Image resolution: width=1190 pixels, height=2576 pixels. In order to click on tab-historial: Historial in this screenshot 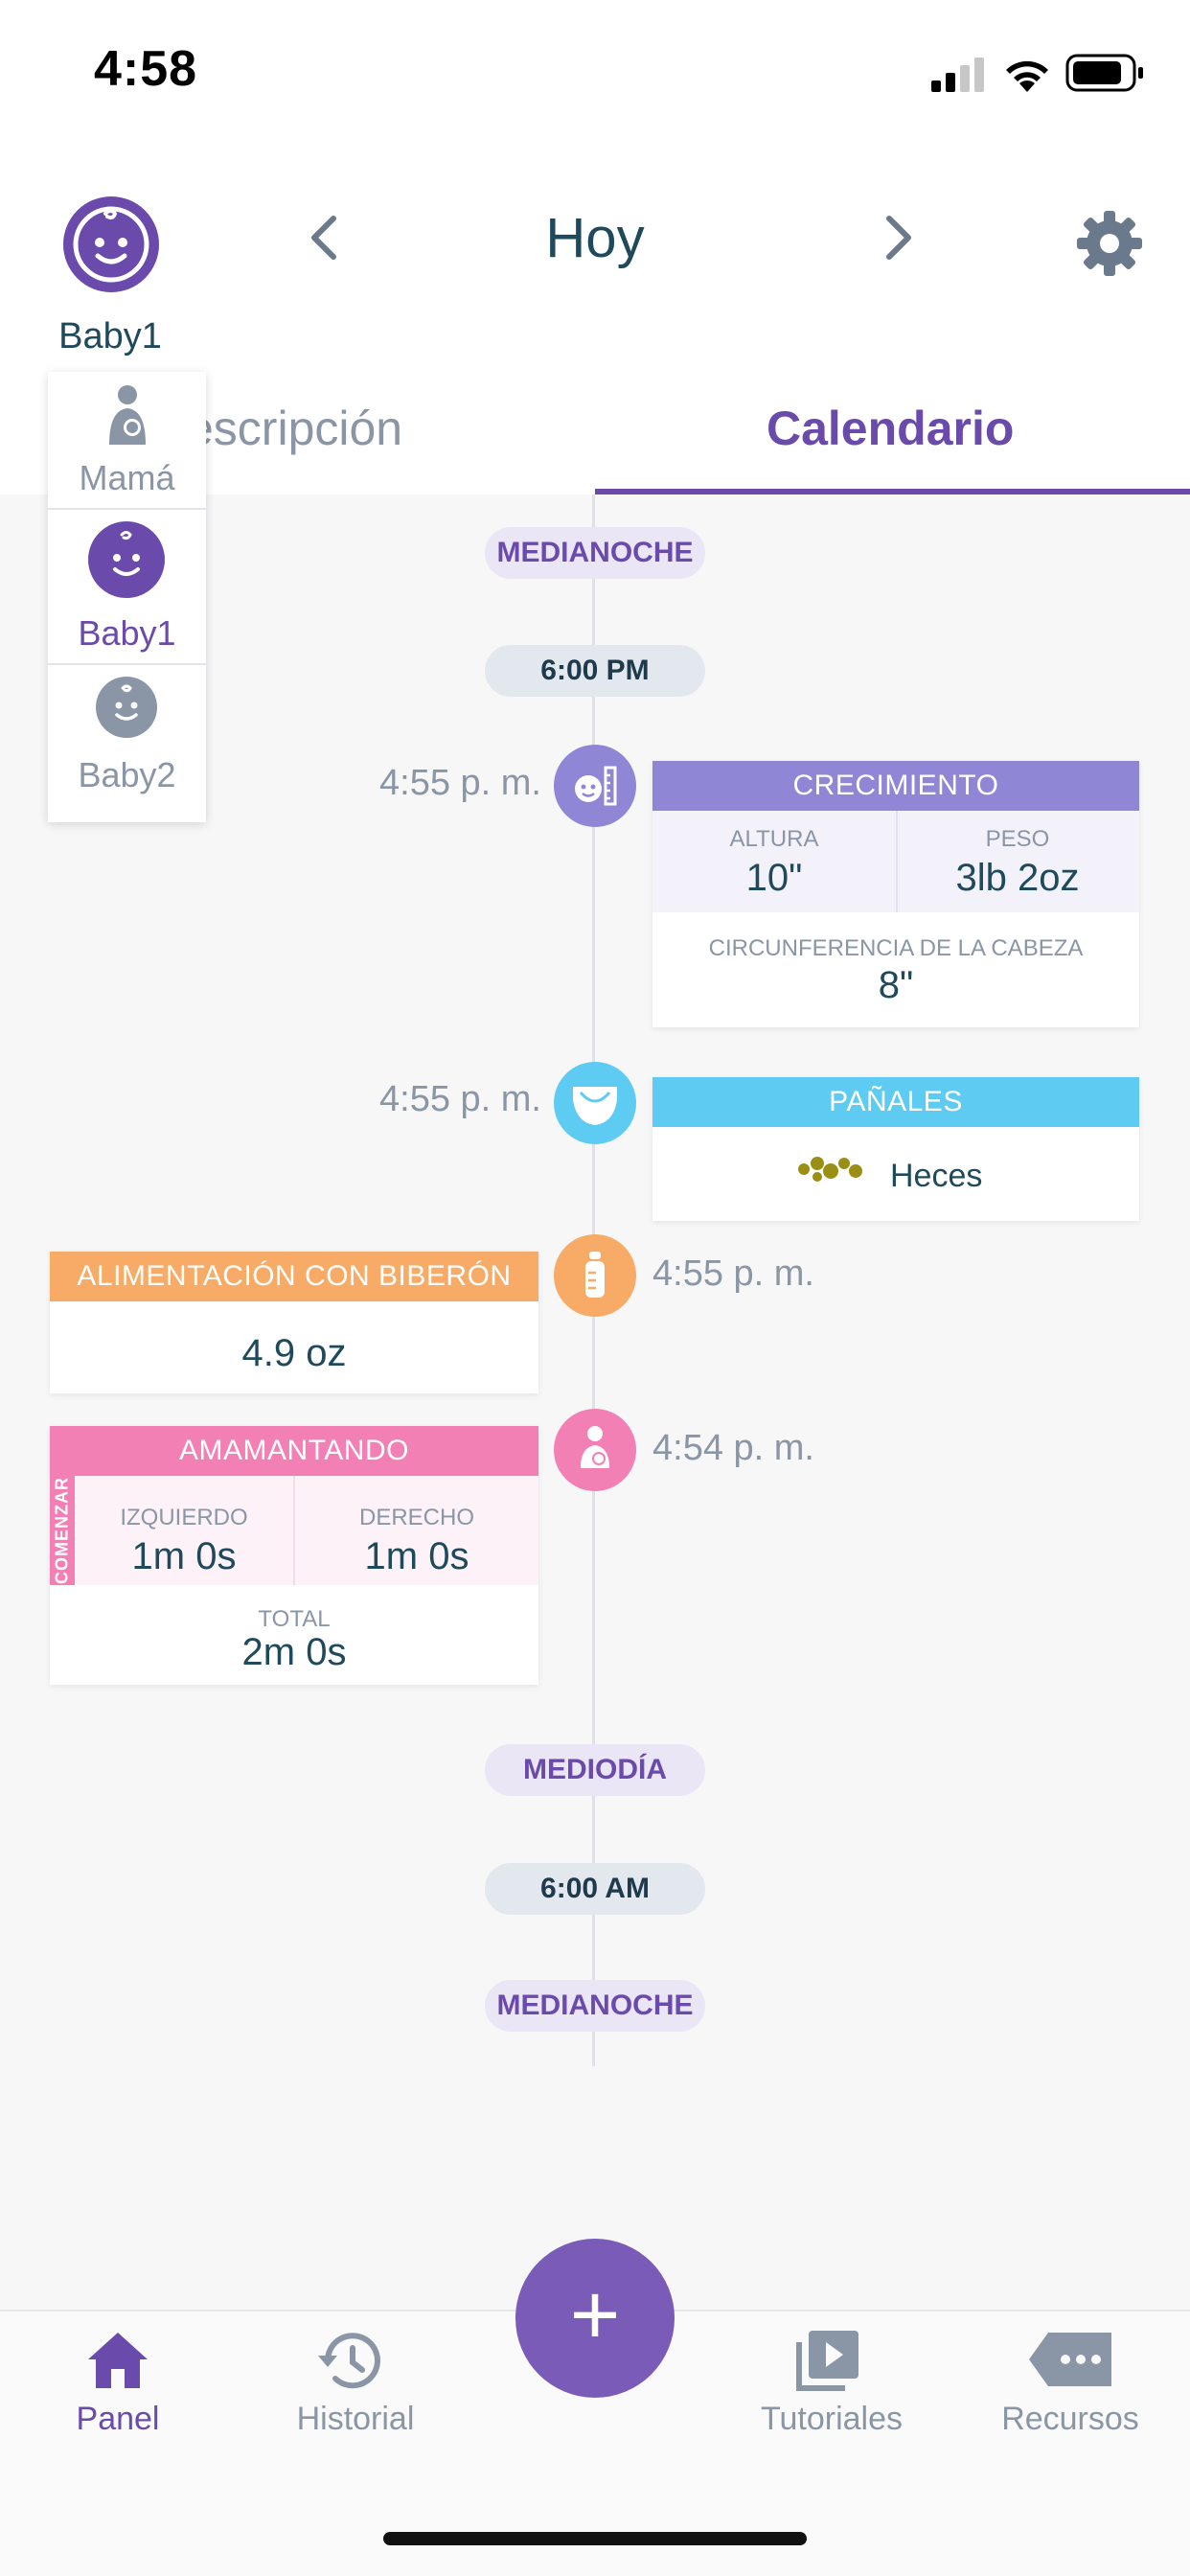, I will do `click(356, 2419)`.